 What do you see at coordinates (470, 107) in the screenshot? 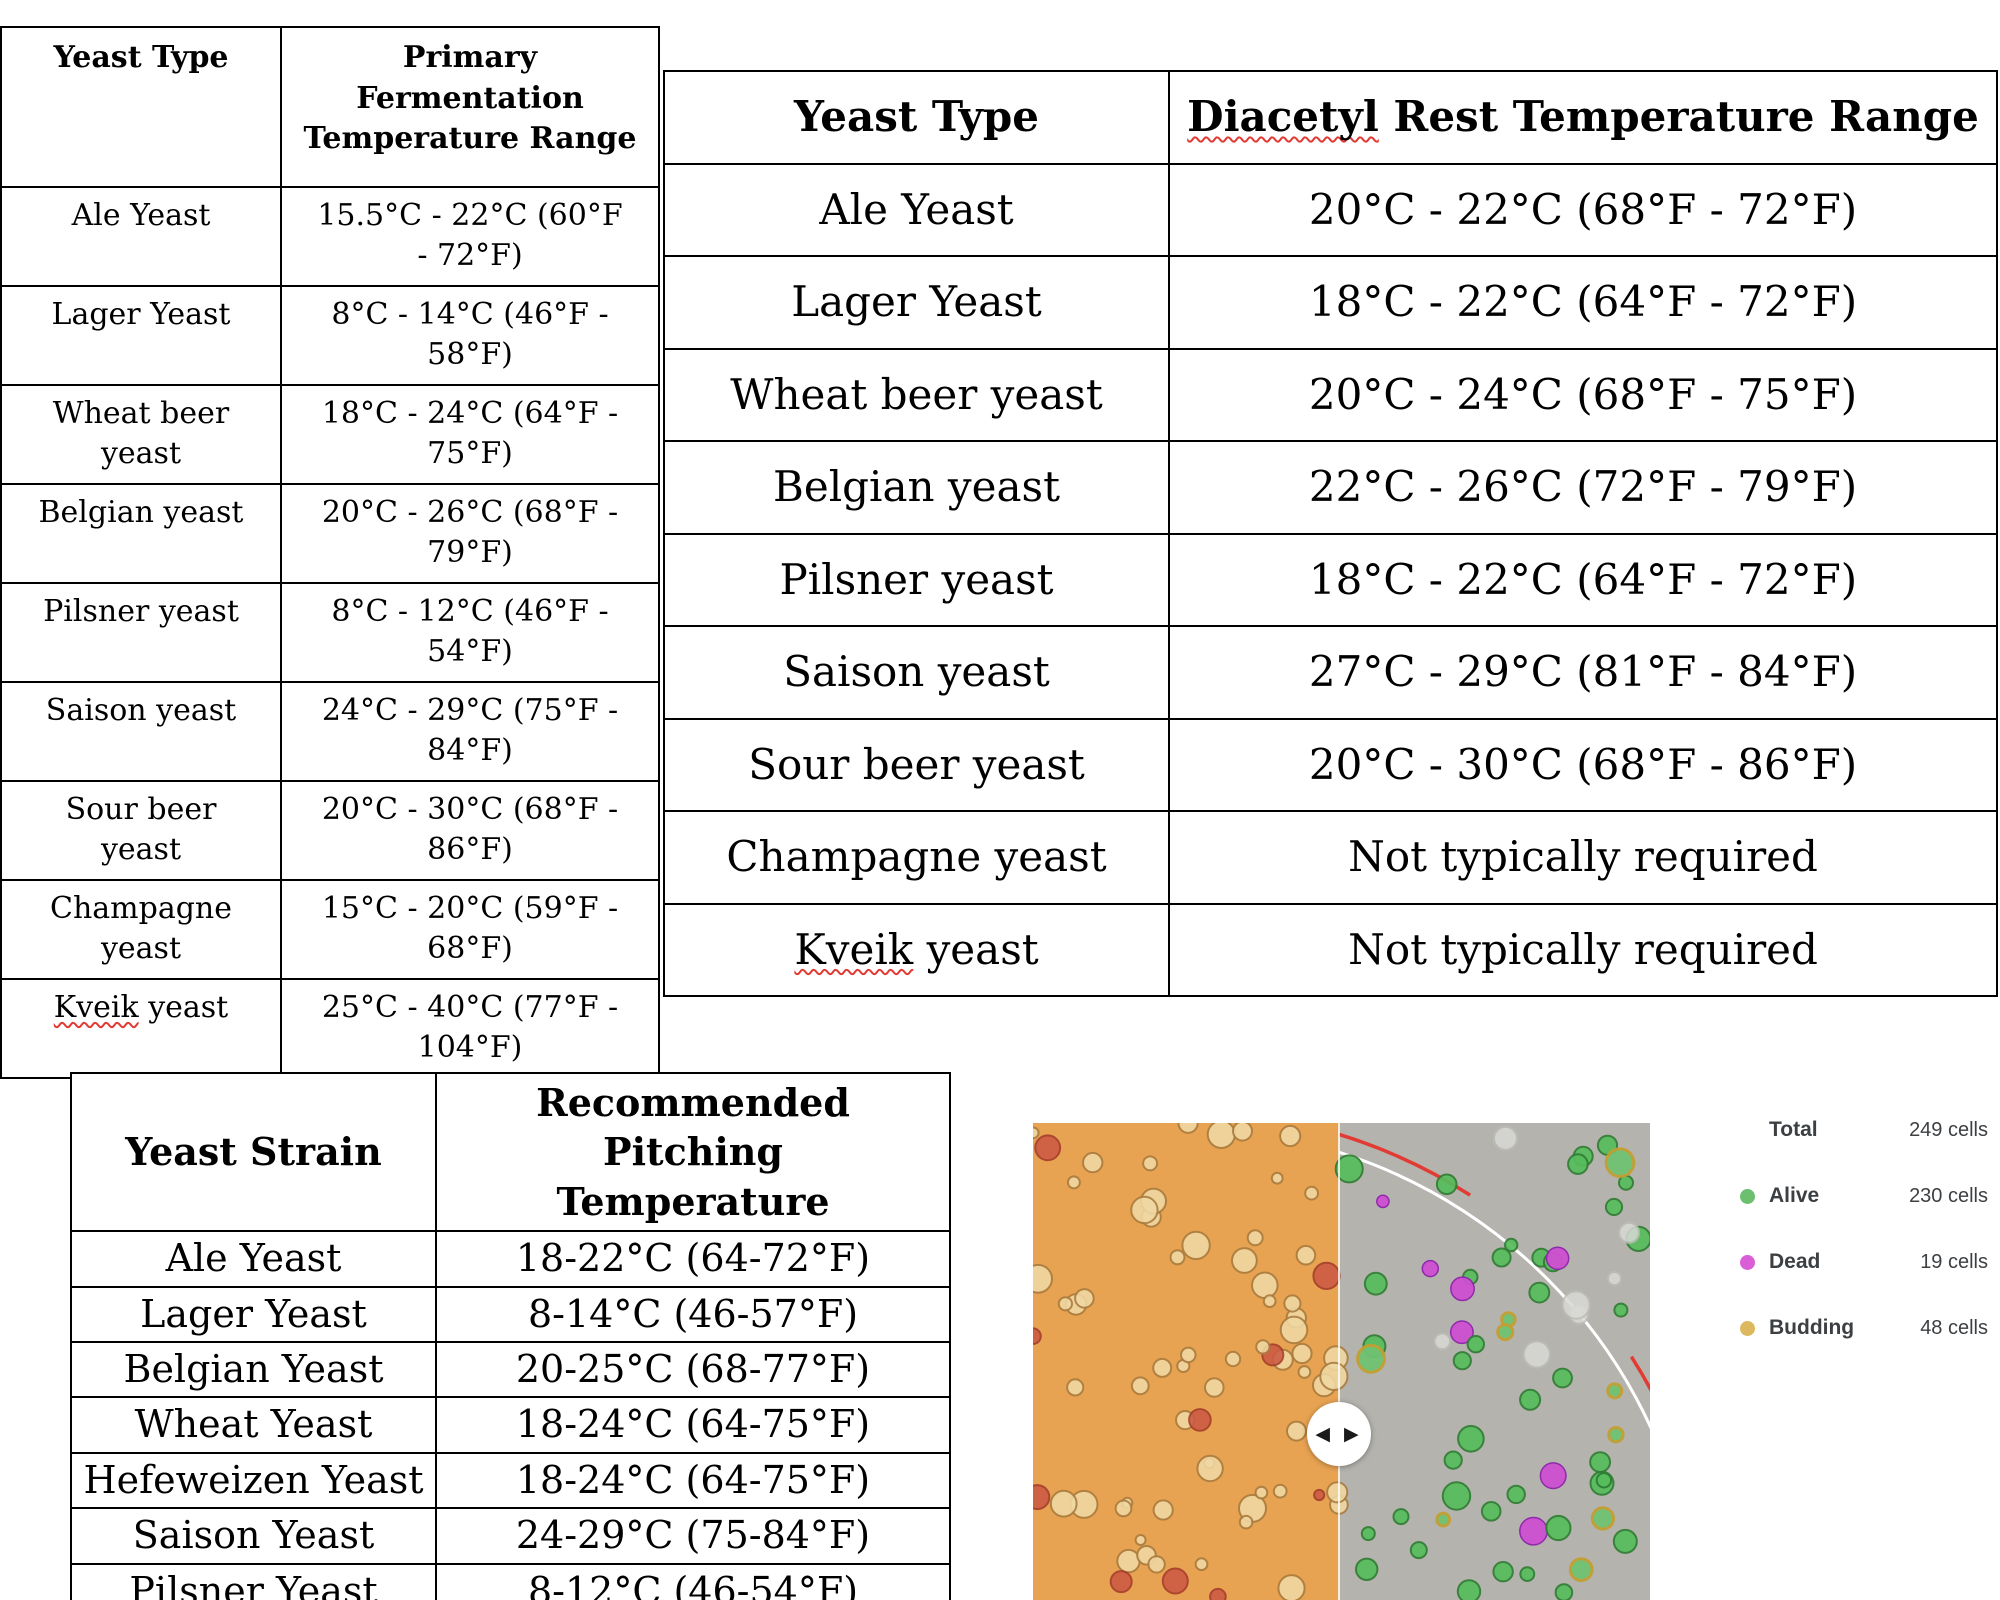
I see `column-header: Primary Fermentation Temperature Range` at bounding box center [470, 107].